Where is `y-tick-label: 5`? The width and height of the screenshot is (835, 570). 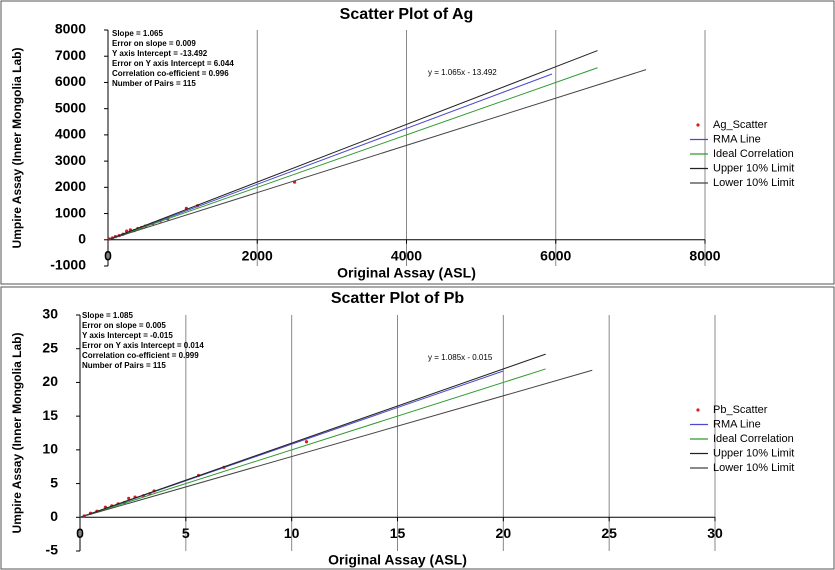
y-tick-label: 5 is located at coordinates (54, 482).